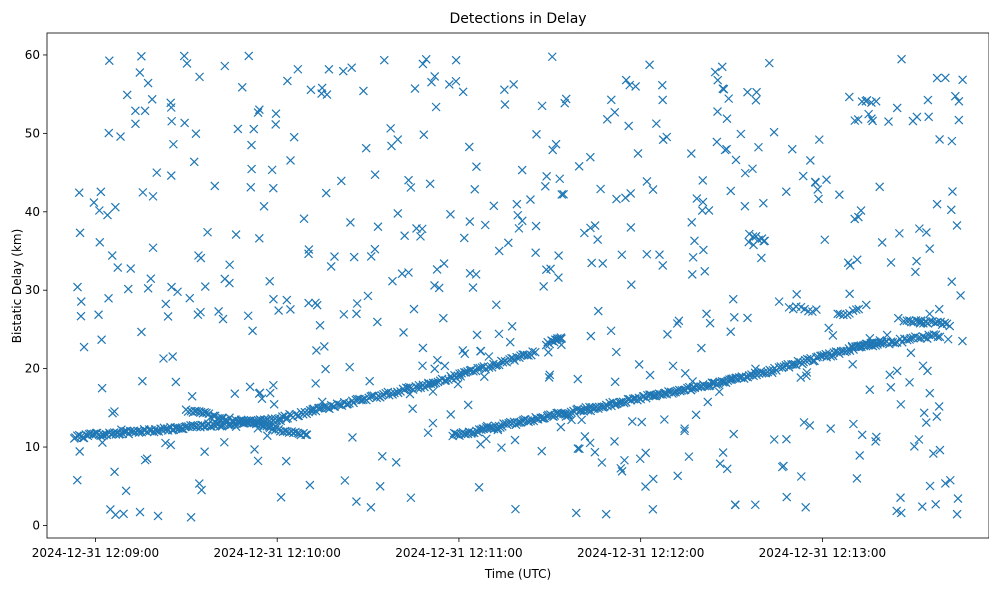 The image size is (989, 595). Describe the element at coordinates (36, 525) in the screenshot. I see `y-tick-label: 0` at that location.